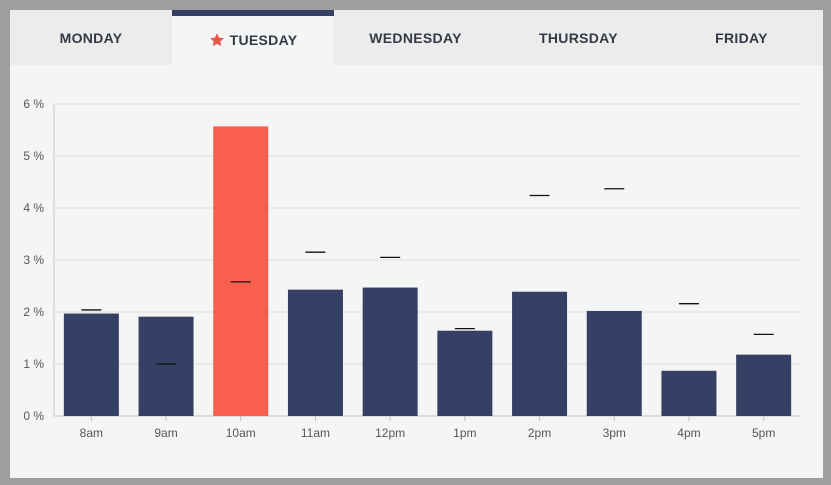  I want to click on tab-label: THURSDAY, so click(578, 37).